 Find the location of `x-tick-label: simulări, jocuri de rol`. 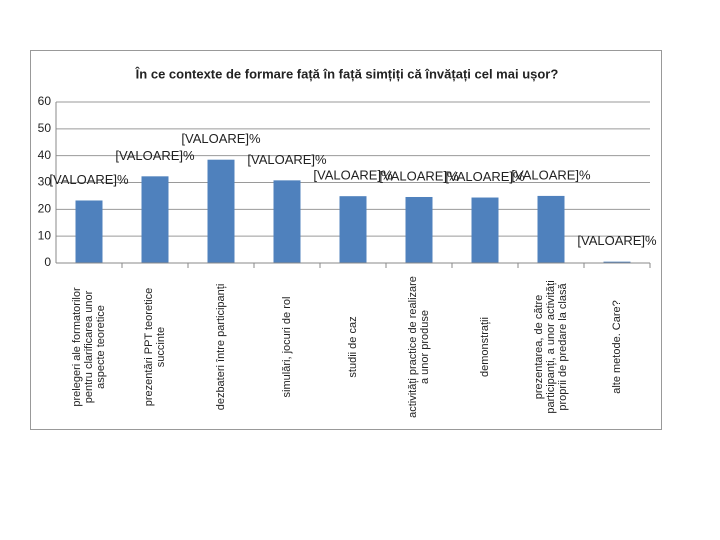

x-tick-label: simulări, jocuri de rol is located at coordinates (287, 347).